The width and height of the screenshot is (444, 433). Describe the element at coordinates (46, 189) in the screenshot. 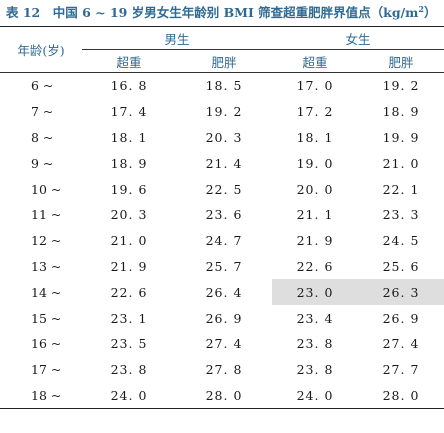

I see `age-cell: 10 ~` at that location.